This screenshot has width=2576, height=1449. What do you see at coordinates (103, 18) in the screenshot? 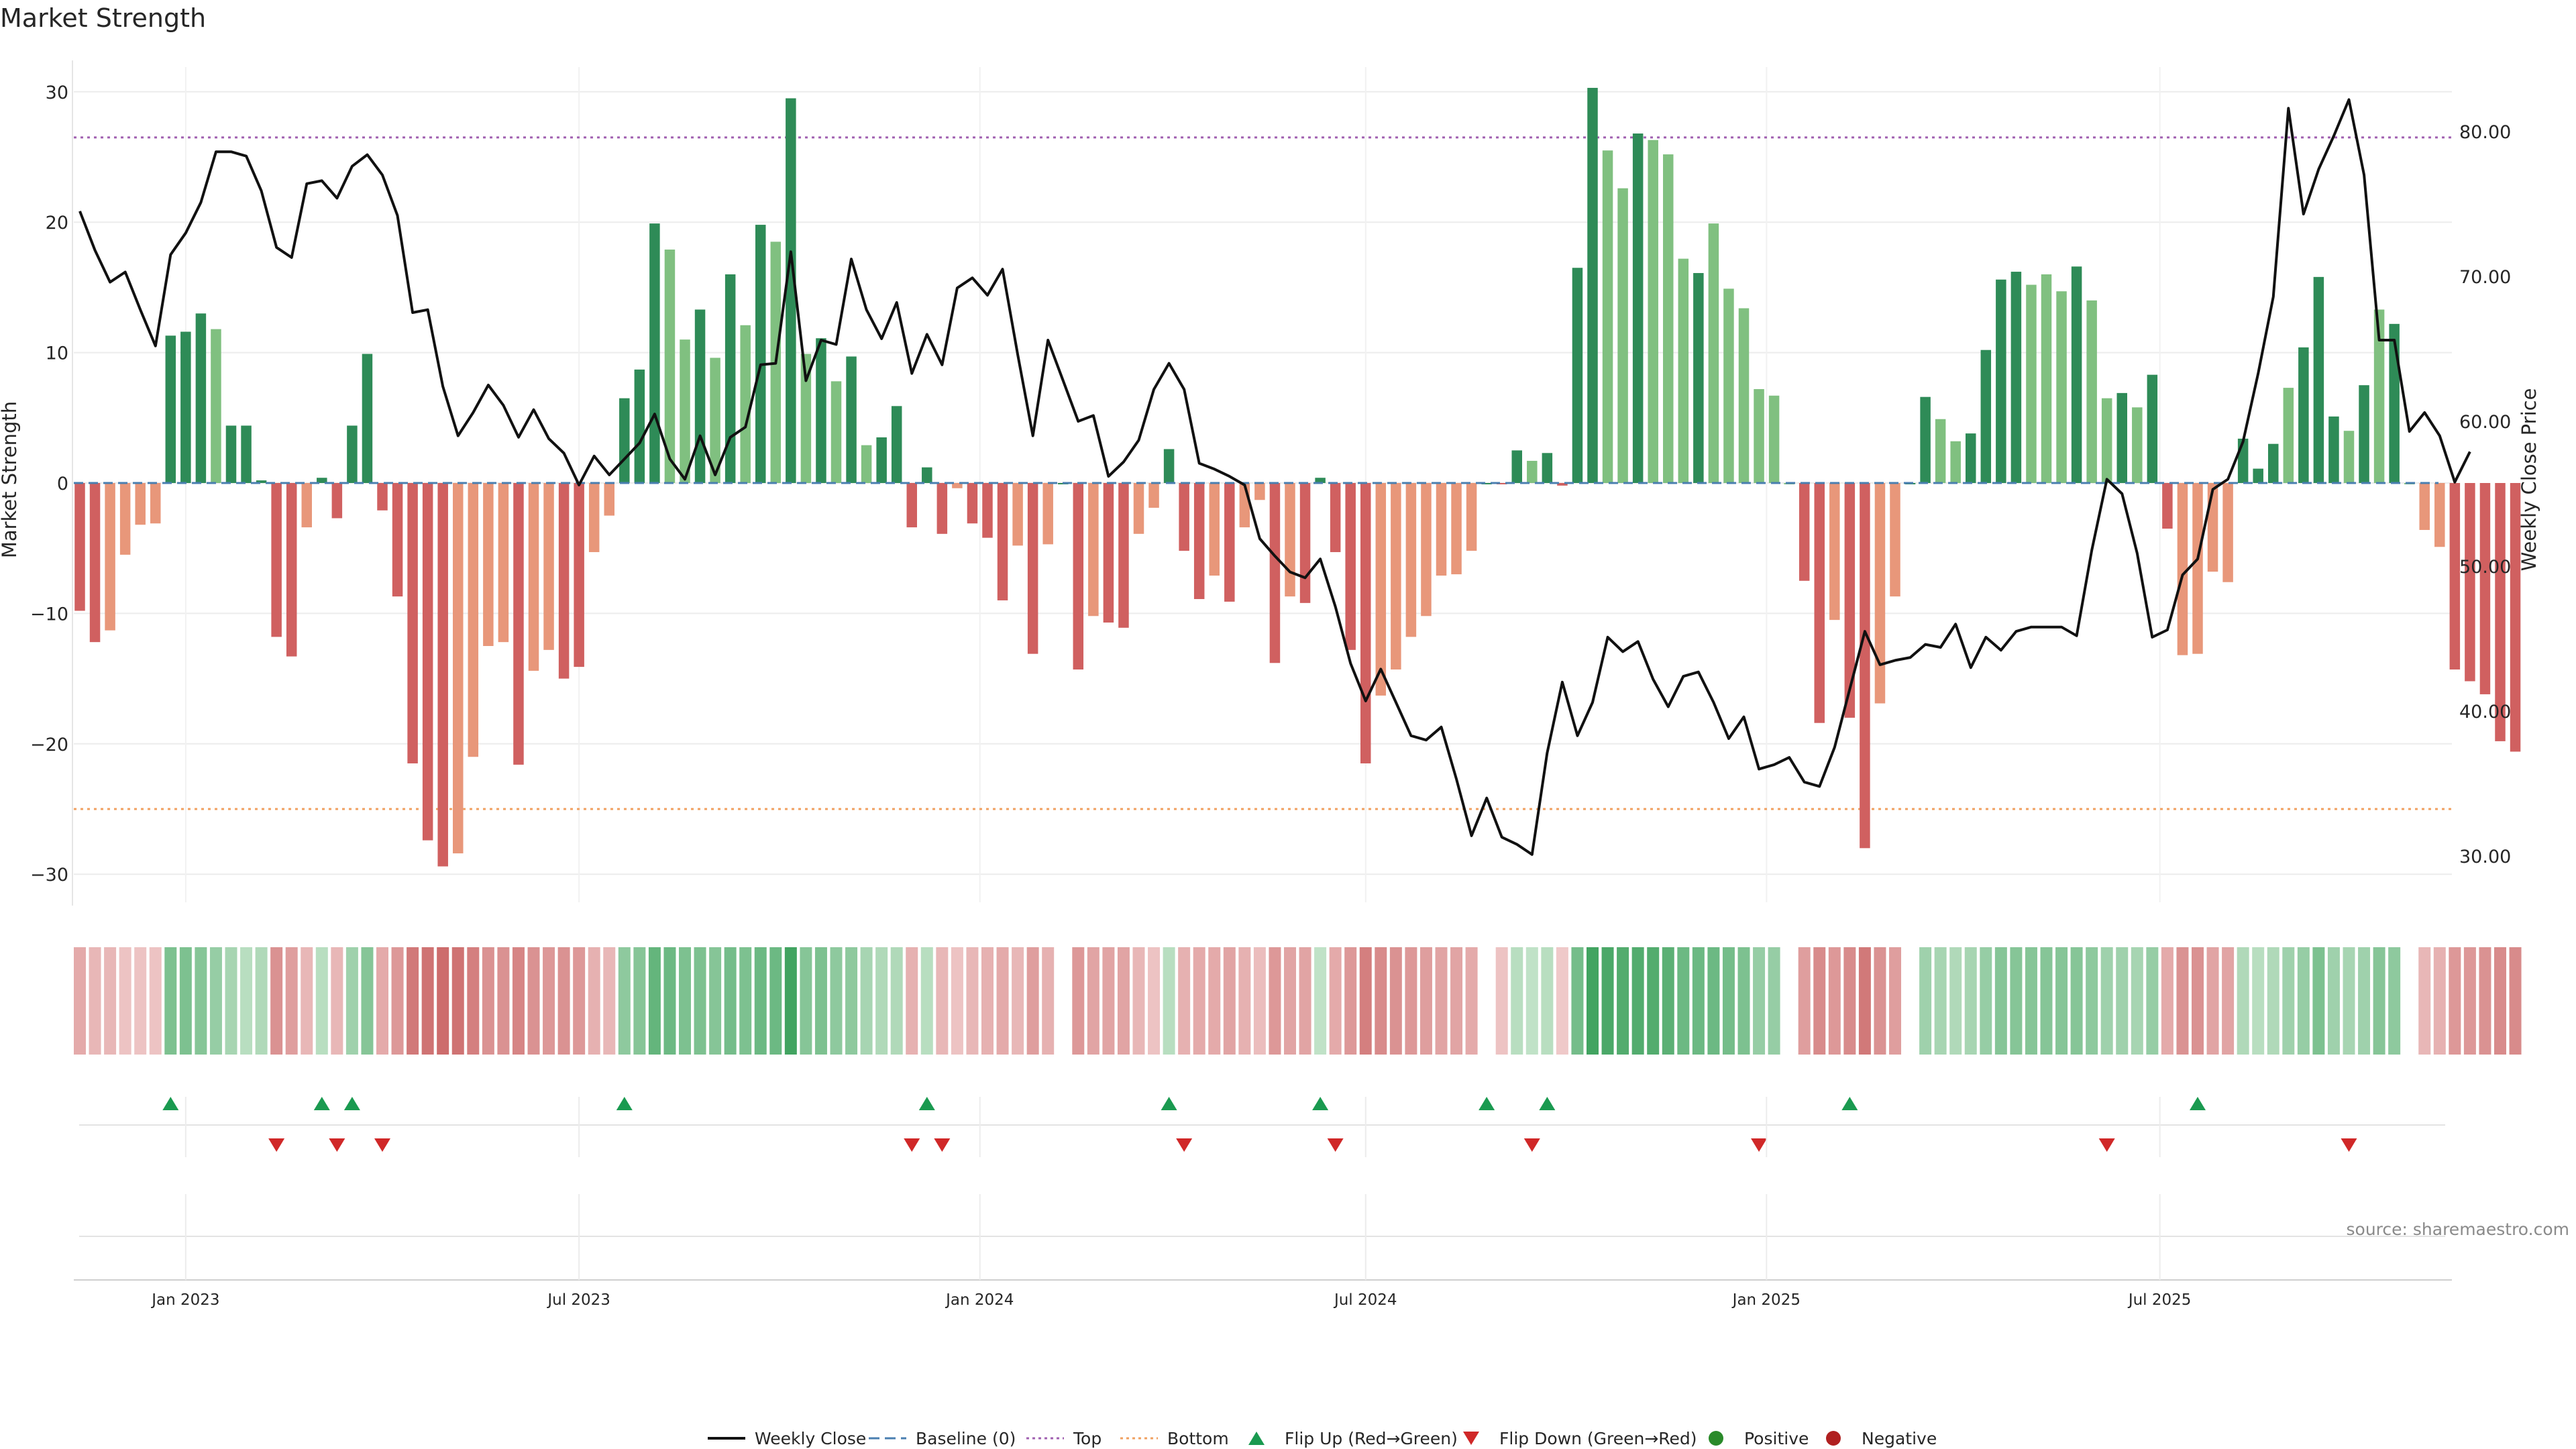
I see `chart-title: Market Strength` at bounding box center [103, 18].